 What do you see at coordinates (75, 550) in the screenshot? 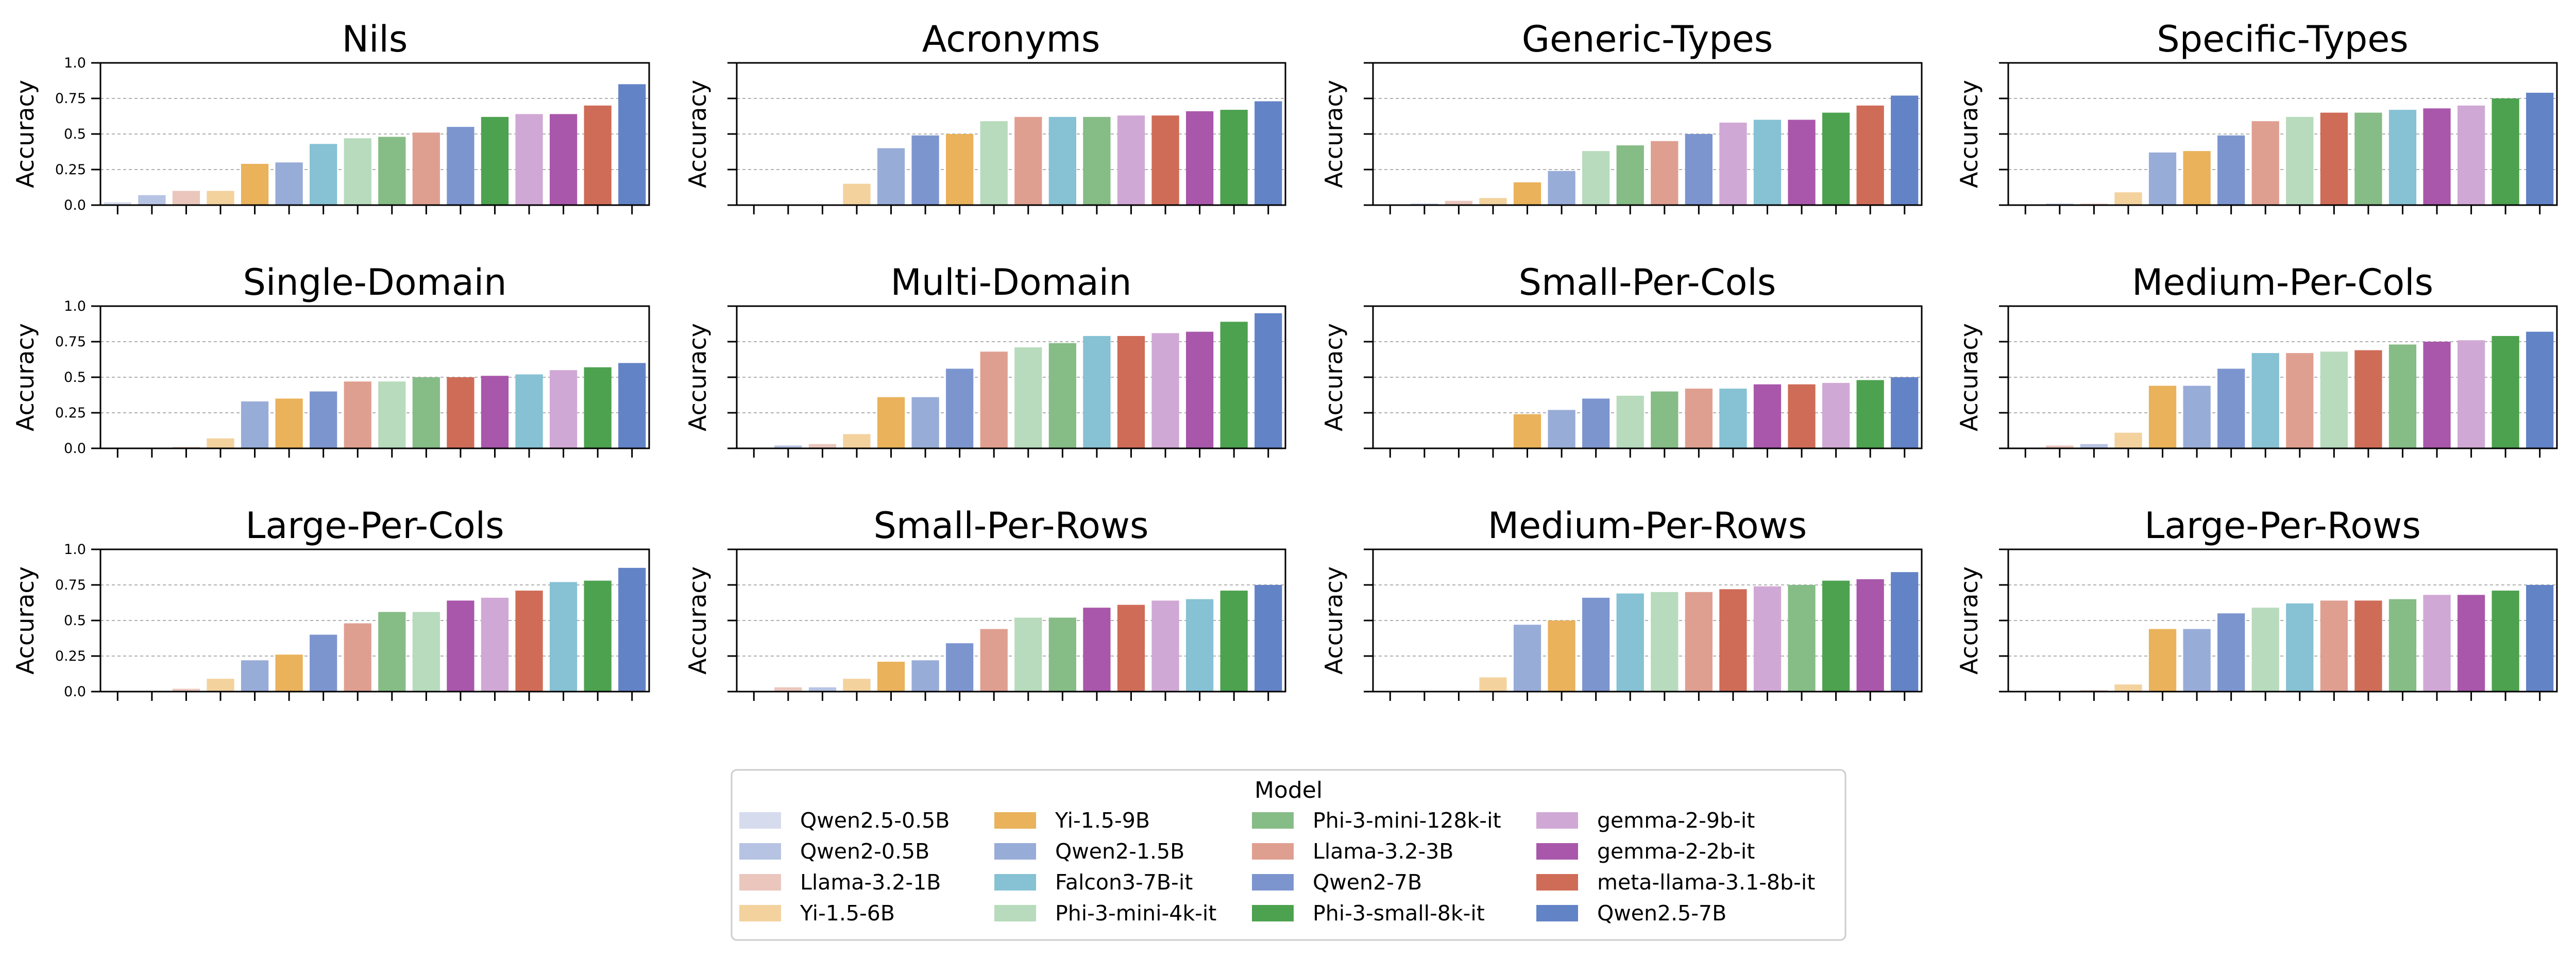
I see `y-tick-label: 1.0` at bounding box center [75, 550].